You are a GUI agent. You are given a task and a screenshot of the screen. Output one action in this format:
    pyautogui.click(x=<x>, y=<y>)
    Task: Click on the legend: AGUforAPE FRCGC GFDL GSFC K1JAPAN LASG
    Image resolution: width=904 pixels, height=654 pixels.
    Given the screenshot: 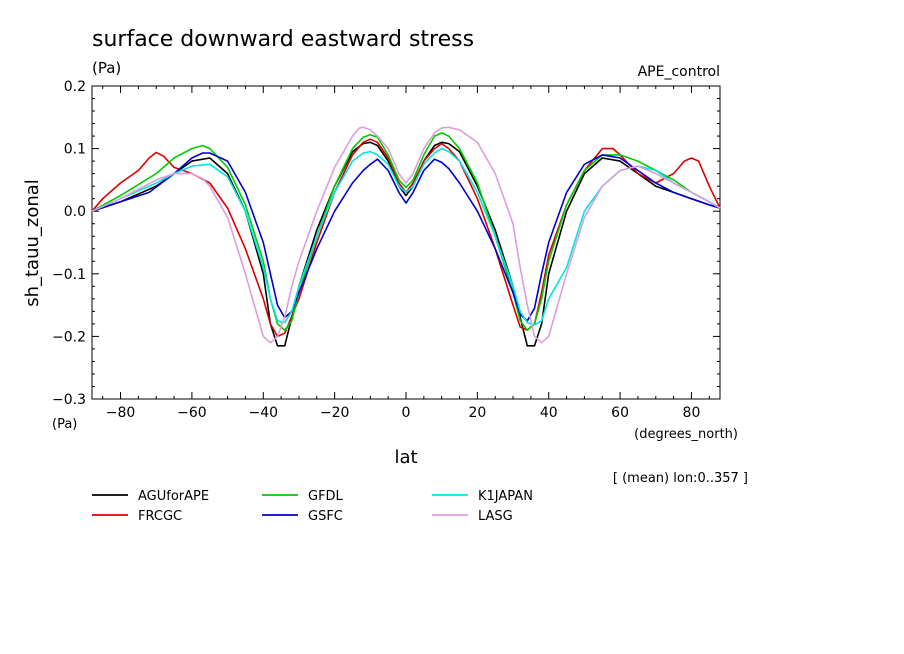 What is the action you would take?
    pyautogui.click(x=312, y=506)
    